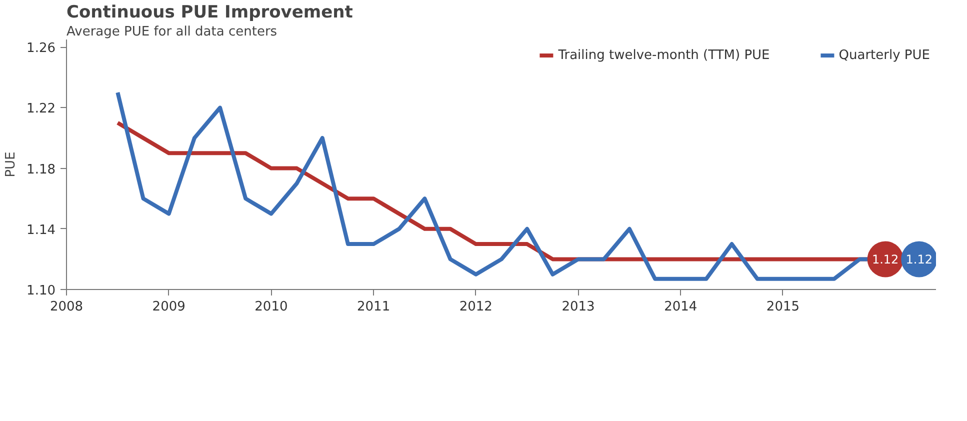  Describe the element at coordinates (67, 307) in the screenshot. I see `x-tick-label: 2008` at that location.